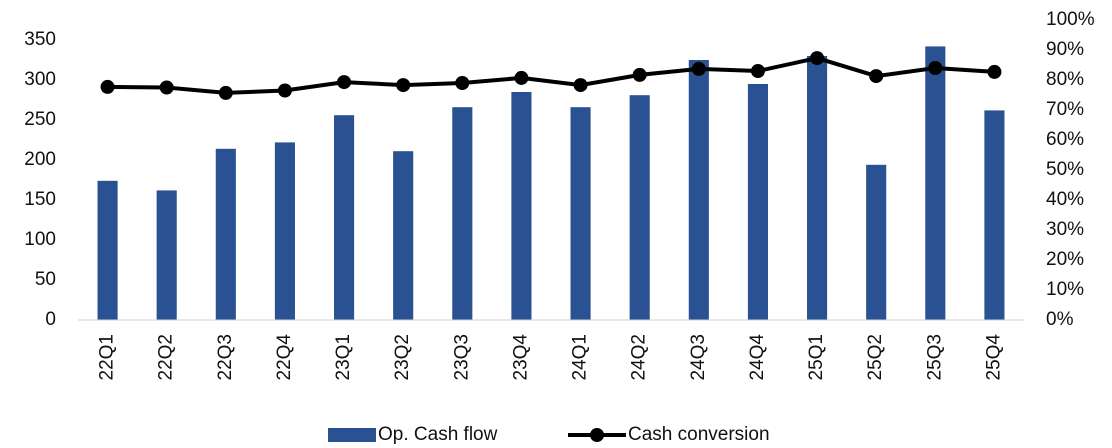 This screenshot has width=1112, height=448. What do you see at coordinates (1060, 319) in the screenshot?
I see `y2-tick-label: 0%` at bounding box center [1060, 319].